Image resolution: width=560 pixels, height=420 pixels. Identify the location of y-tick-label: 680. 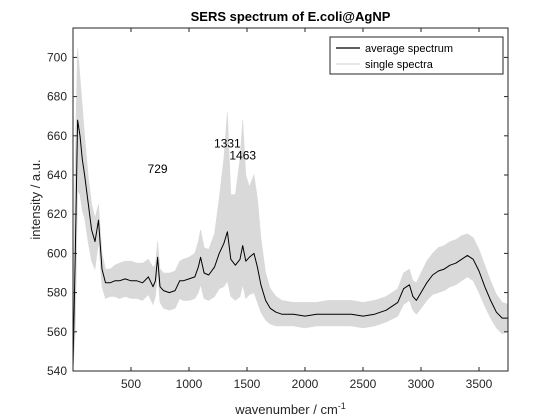
(57, 97).